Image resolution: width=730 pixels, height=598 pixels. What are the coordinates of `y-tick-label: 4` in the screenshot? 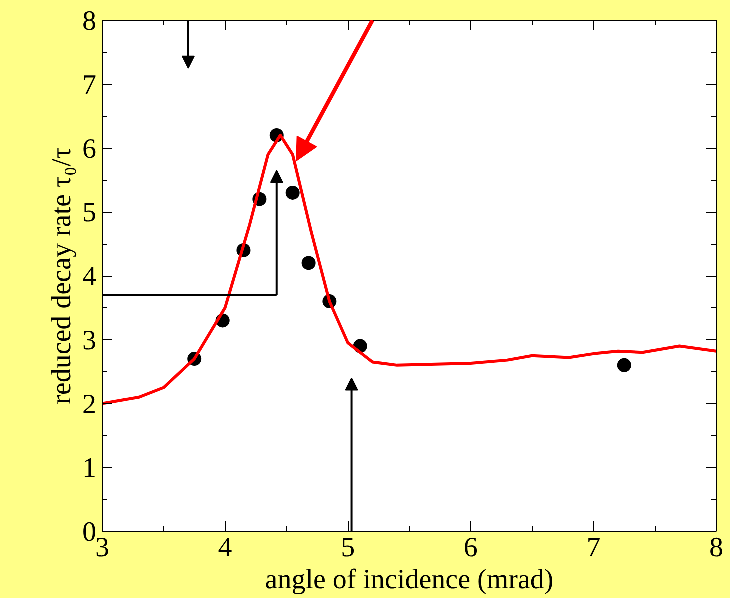 It's located at (89, 277).